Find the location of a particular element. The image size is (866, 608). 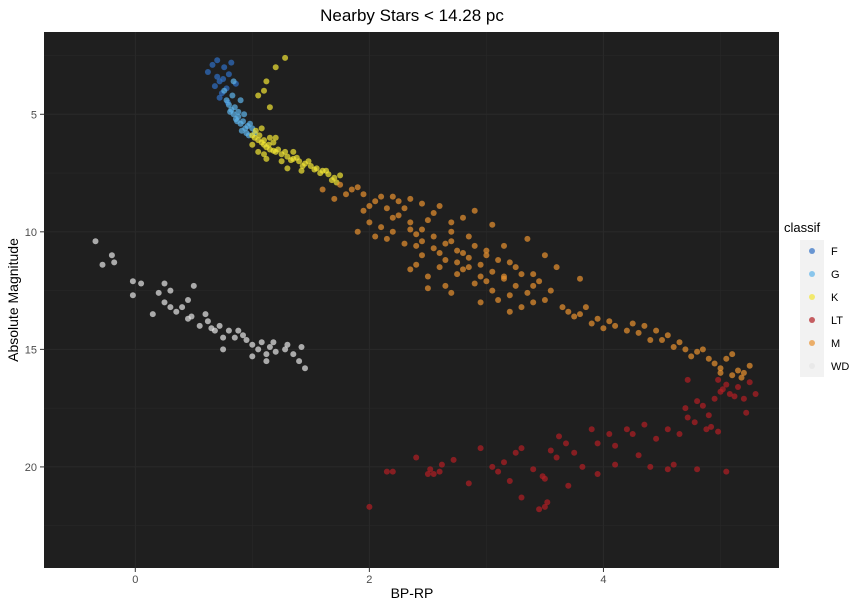

legend-label-k: K is located at coordinates (835, 298).